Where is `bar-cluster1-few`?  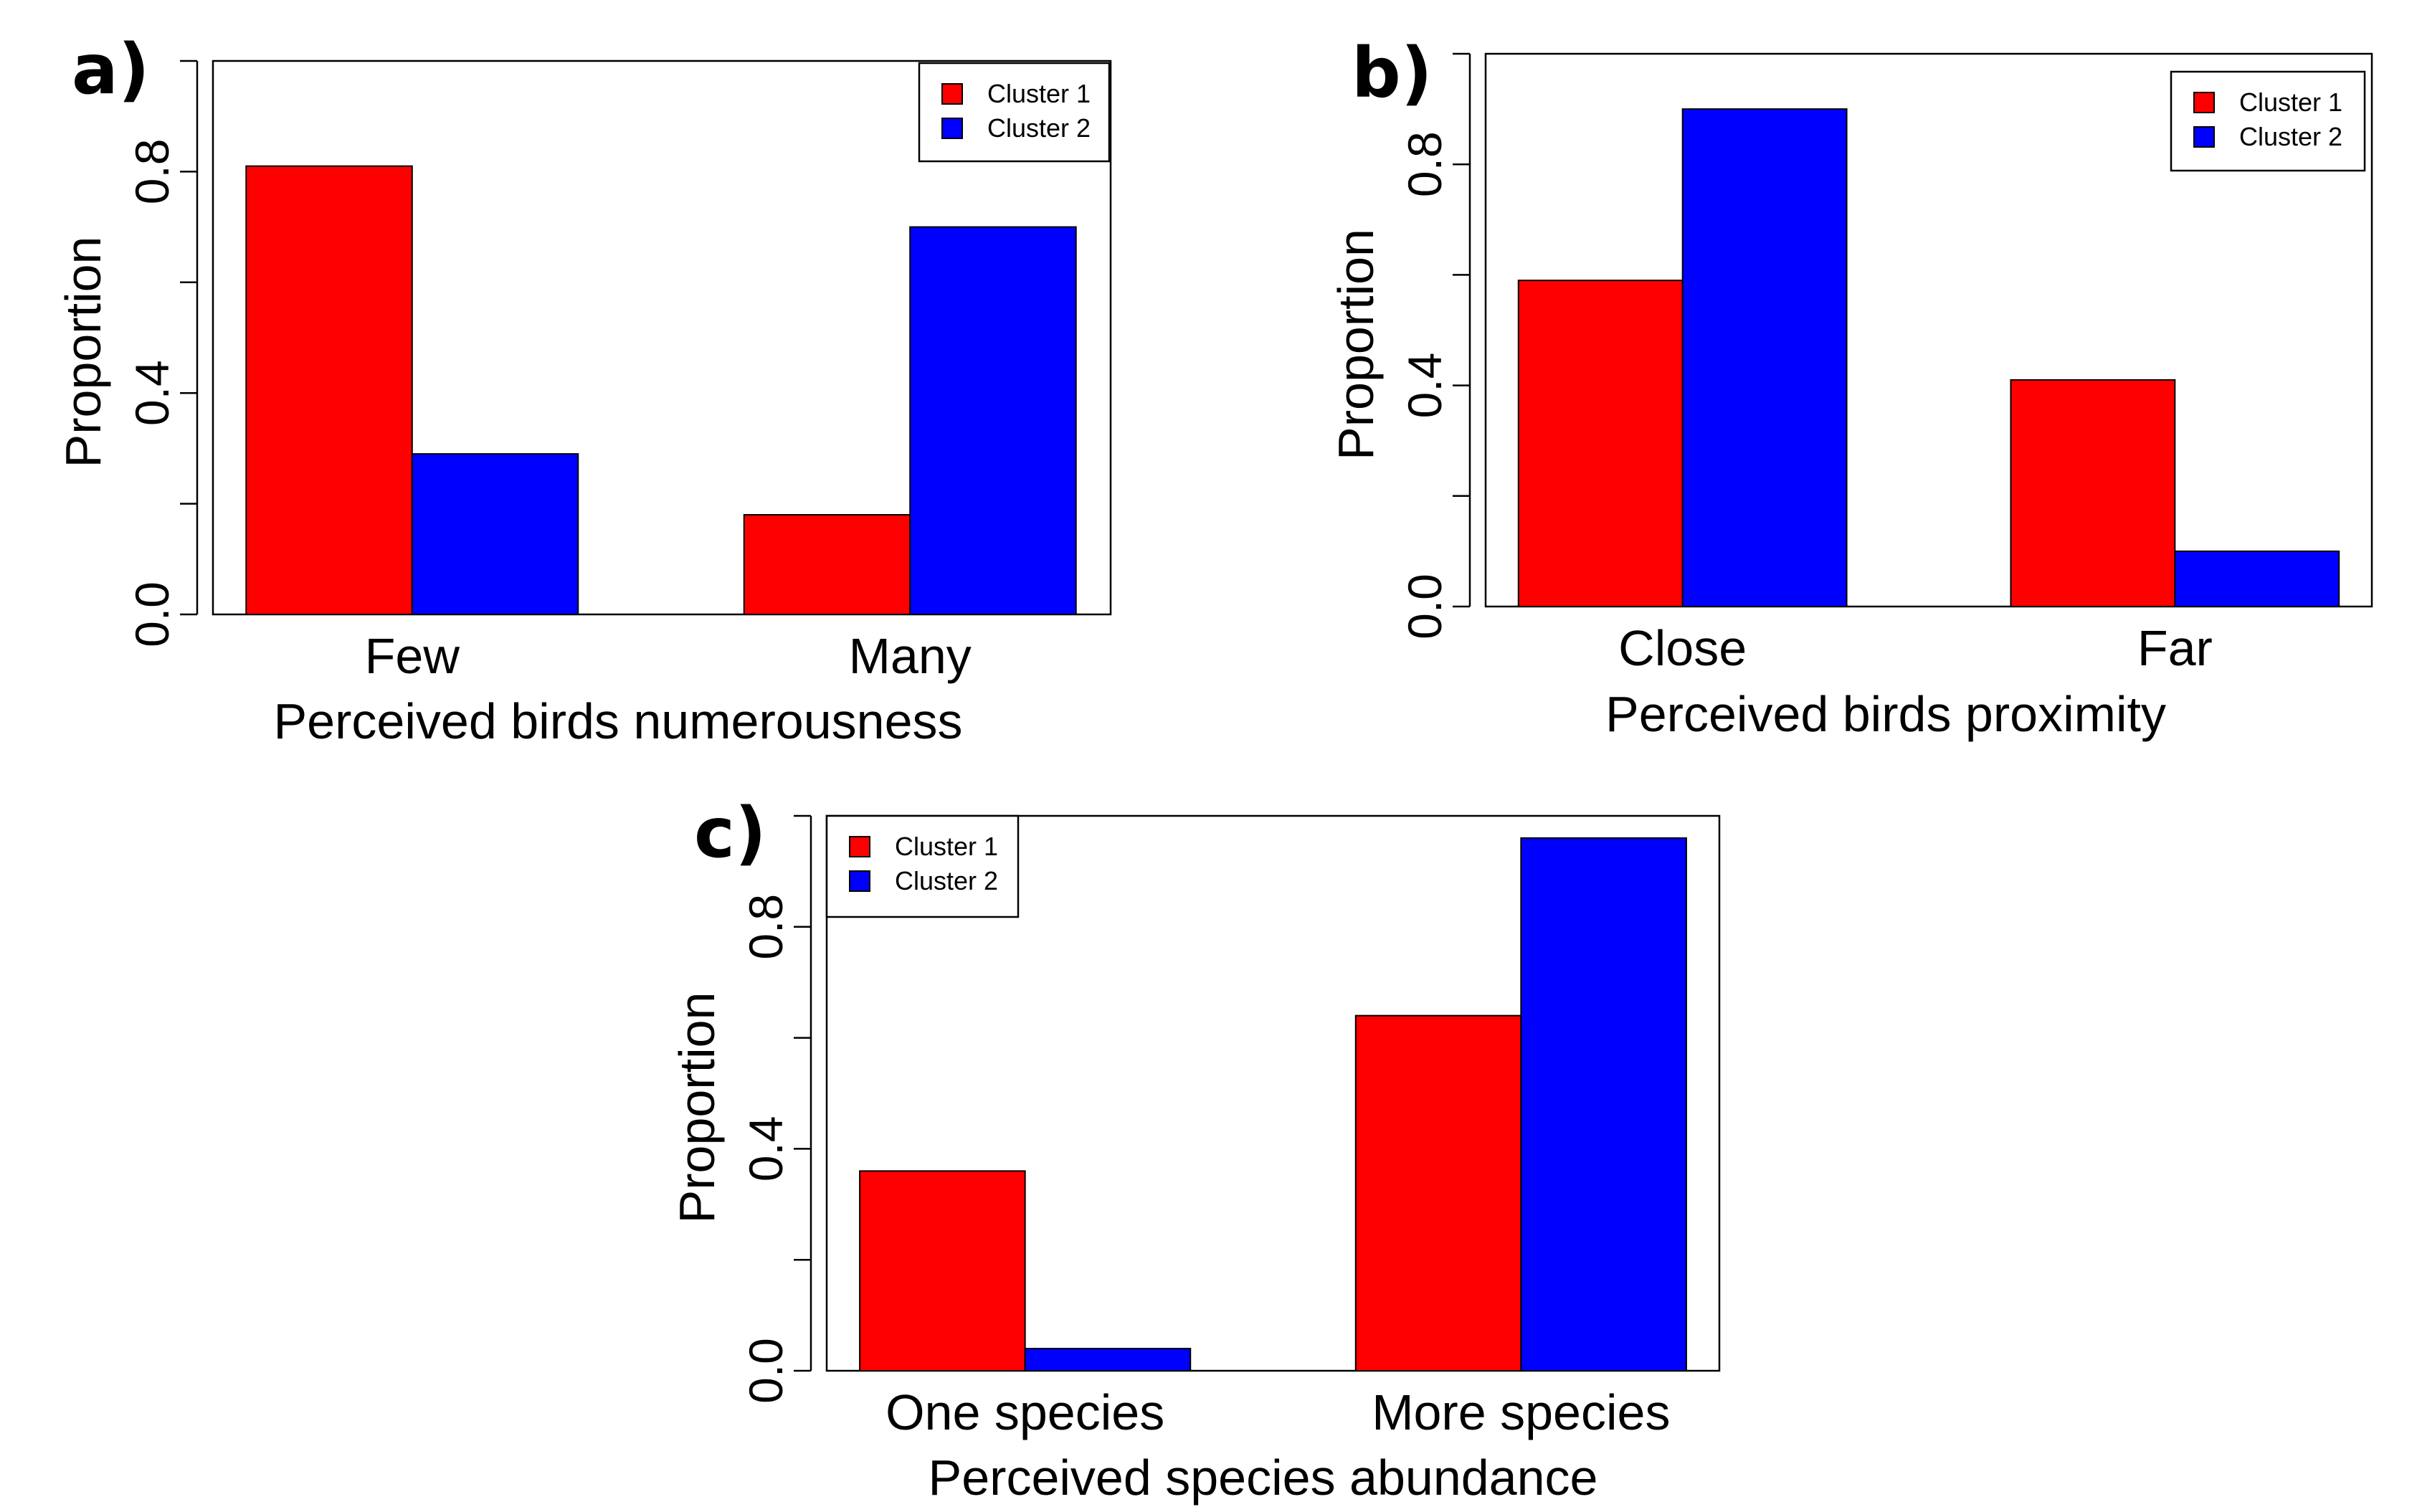
bar-cluster1-few is located at coordinates (329, 390).